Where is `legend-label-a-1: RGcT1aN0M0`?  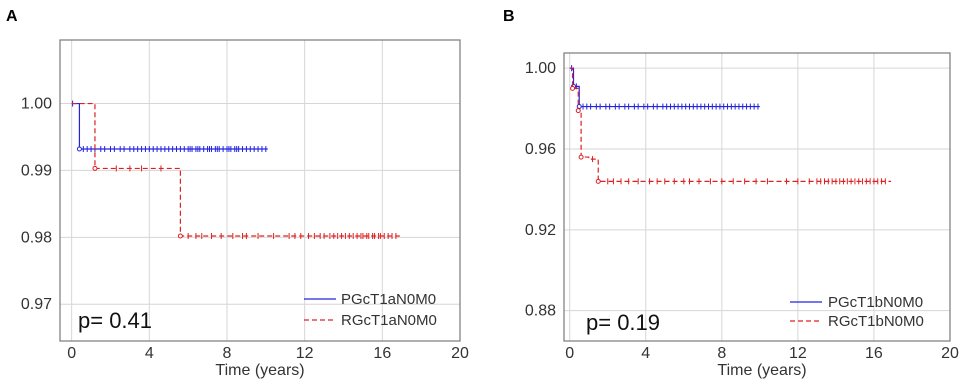 legend-label-a-1: RGcT1aN0M0 is located at coordinates (389, 320).